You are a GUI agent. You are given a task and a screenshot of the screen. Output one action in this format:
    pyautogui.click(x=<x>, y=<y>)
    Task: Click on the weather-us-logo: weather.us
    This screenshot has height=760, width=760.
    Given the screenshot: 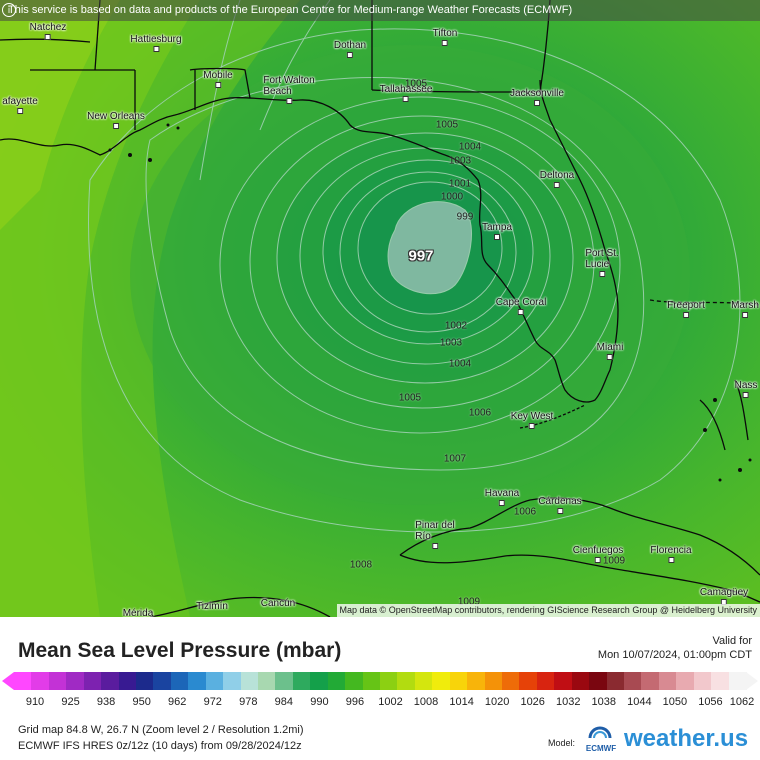 What is the action you would take?
    pyautogui.click(x=686, y=738)
    